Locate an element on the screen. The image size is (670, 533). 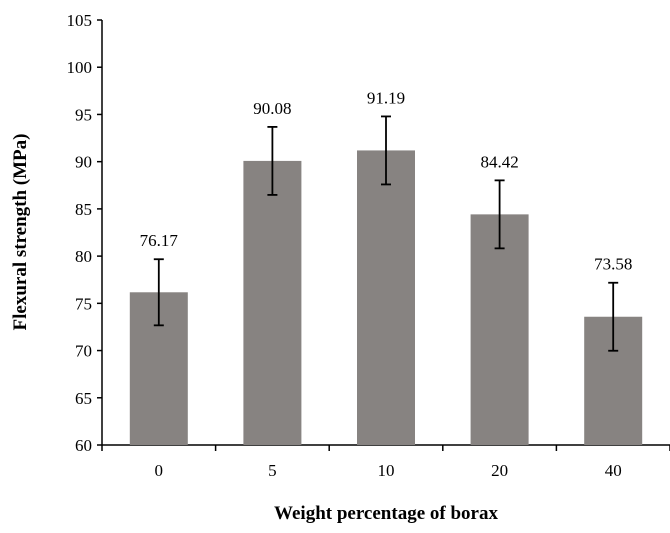
x-tick-label: 40 is located at coordinates (613, 470).